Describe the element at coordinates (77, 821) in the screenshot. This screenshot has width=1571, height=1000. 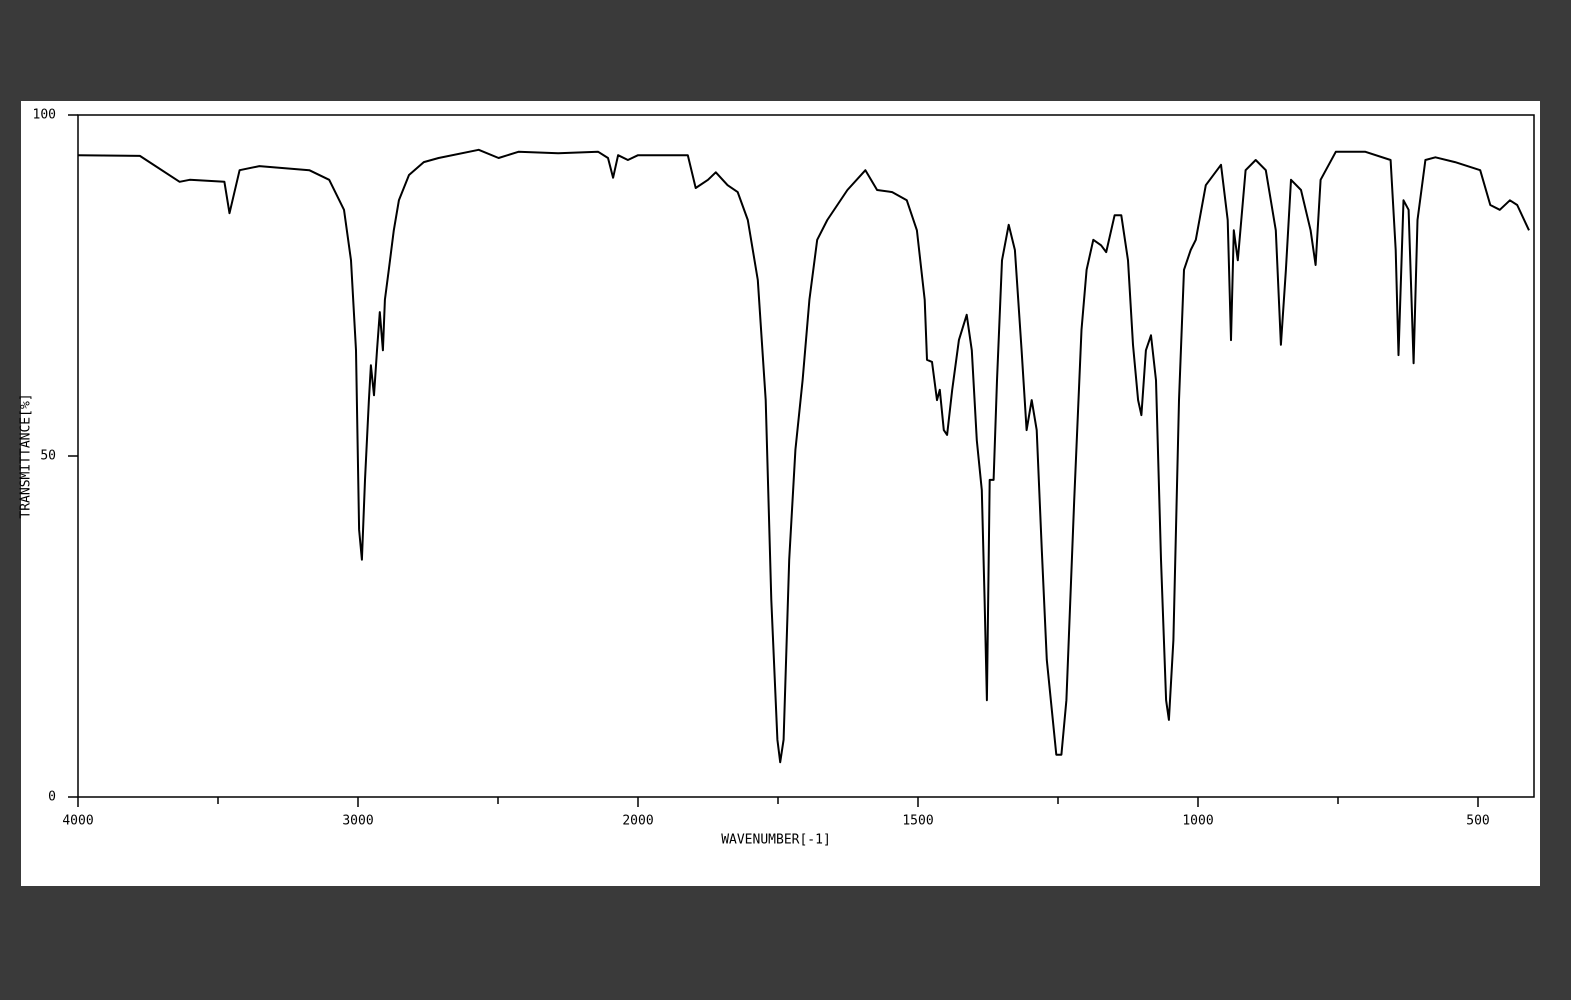
I see `x-tick-label: 4000` at that location.